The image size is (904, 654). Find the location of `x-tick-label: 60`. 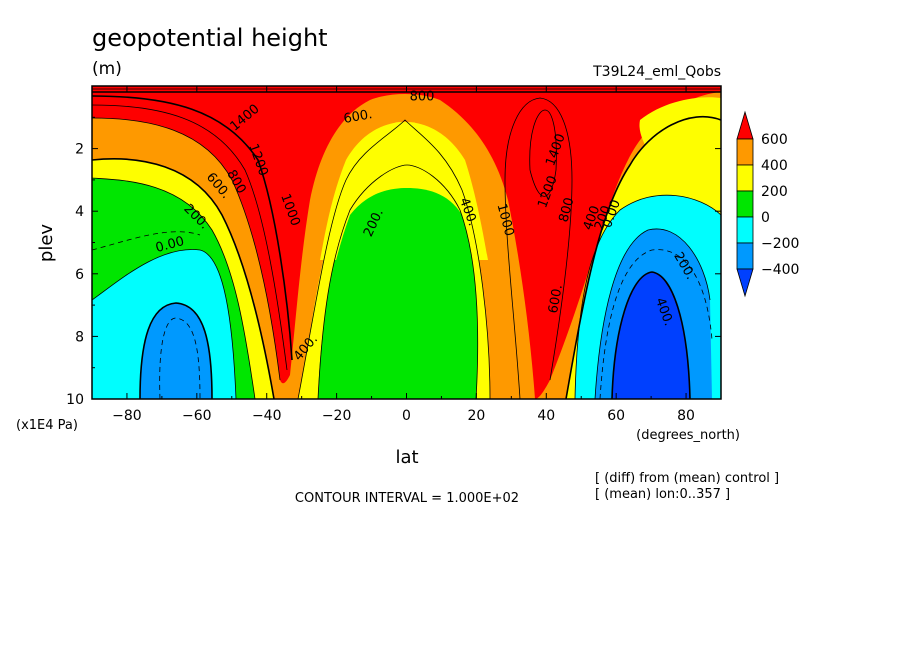

x-tick-label: 60 is located at coordinates (616, 416).